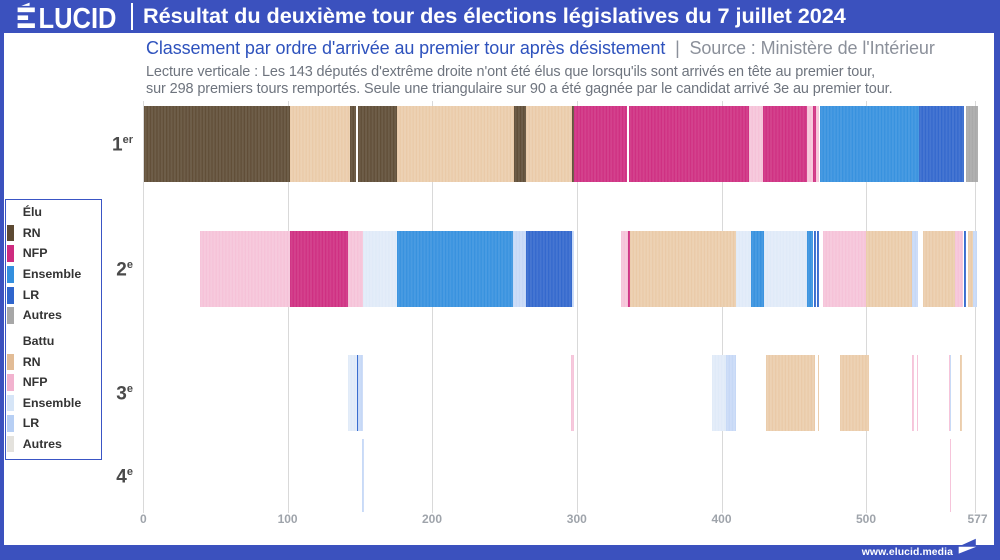 This screenshot has width=1000, height=560. Describe the element at coordinates (78, 18) in the screenshot. I see `svg-text: LUCID` at that location.